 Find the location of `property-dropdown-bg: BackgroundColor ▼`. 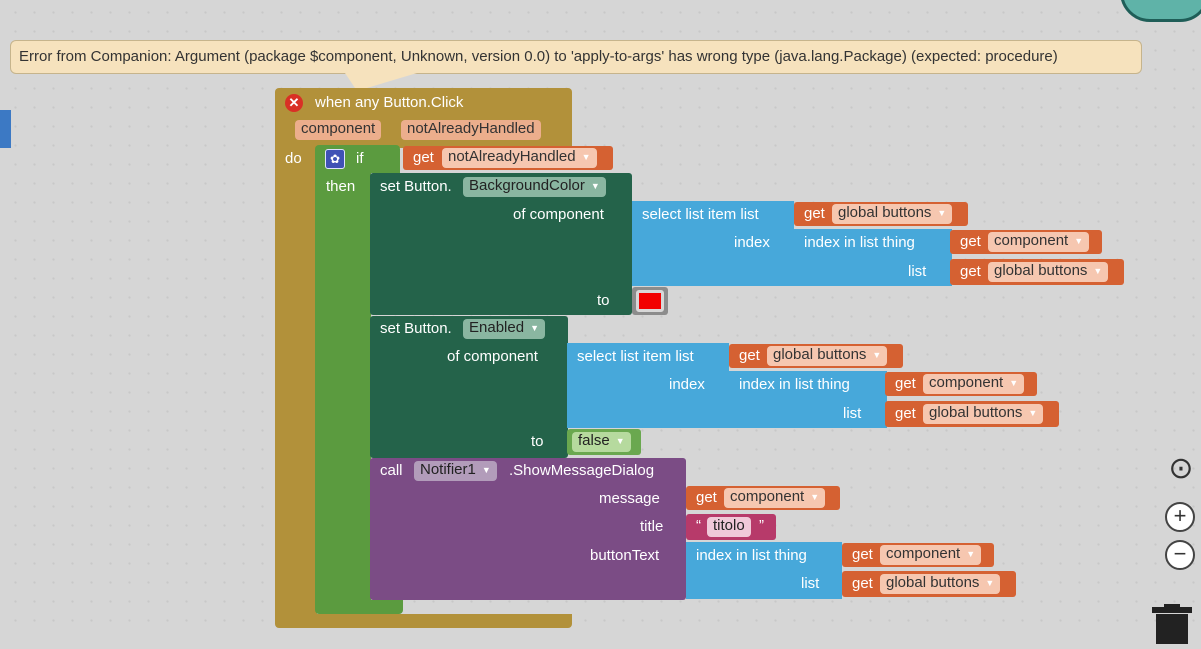

property-dropdown-bg: BackgroundColor ▼ is located at coordinates (534, 187).